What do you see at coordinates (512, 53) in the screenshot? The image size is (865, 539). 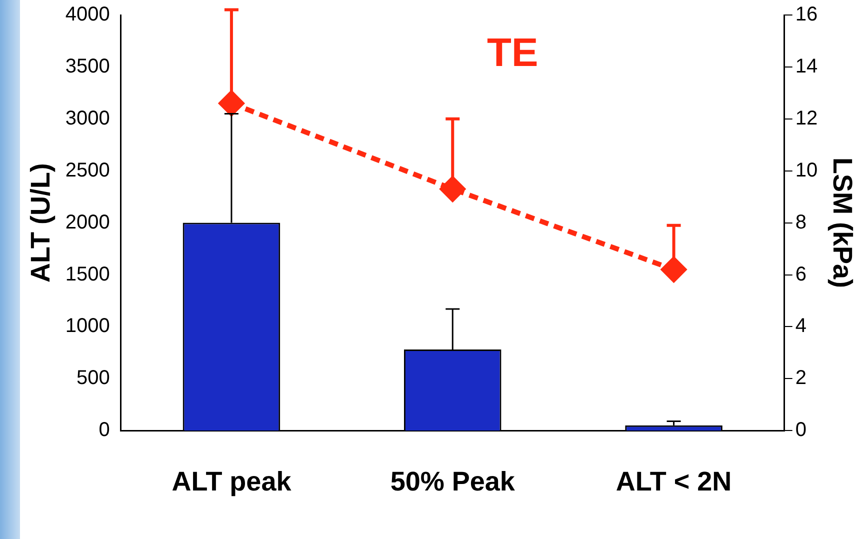 I see `text: TE` at bounding box center [512, 53].